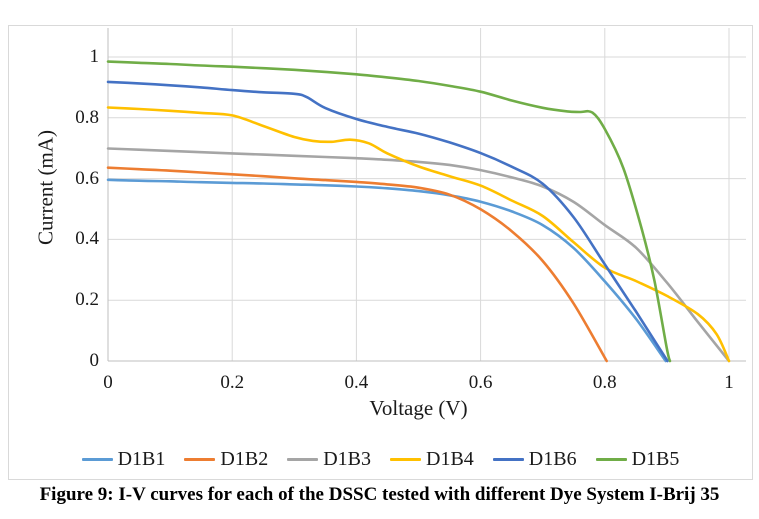 This screenshot has height=519, width=759. What do you see at coordinates (108, 382) in the screenshot?
I see `x-tick-label: 0` at bounding box center [108, 382].